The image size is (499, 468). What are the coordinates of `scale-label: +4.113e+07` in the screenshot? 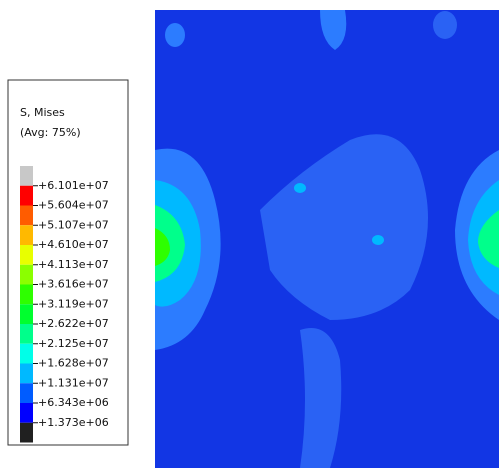 It's located at (73, 264).